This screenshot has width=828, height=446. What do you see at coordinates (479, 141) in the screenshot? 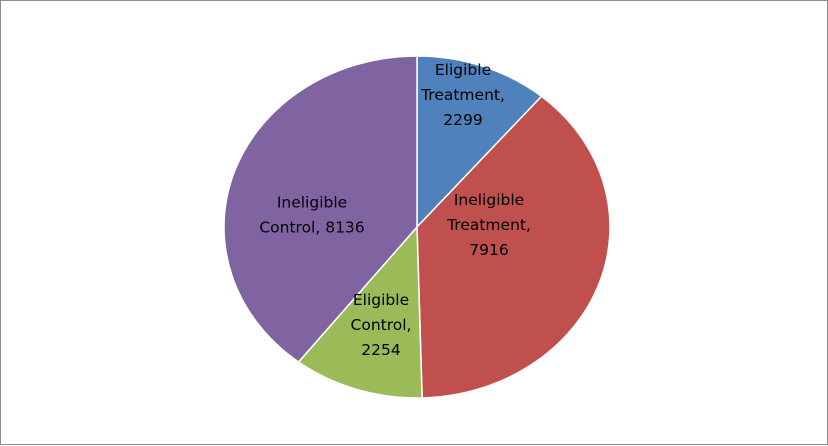
I see `pie-slice-eligible-treatment` at bounding box center [479, 141].